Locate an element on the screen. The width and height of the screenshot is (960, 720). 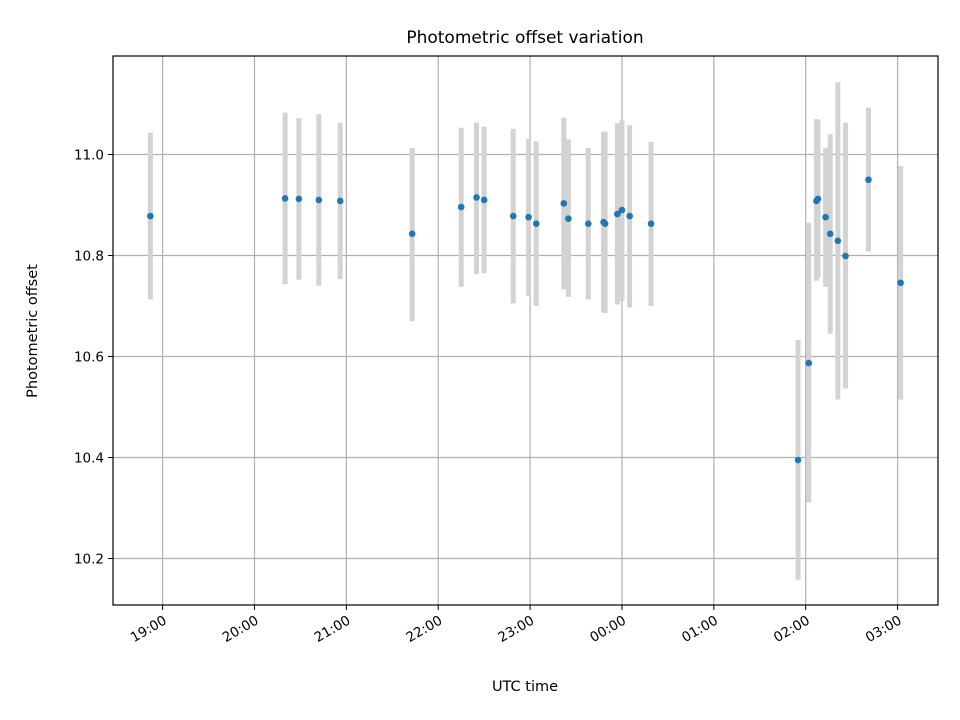
x-tick-label: 21:00 is located at coordinates (333, 629).